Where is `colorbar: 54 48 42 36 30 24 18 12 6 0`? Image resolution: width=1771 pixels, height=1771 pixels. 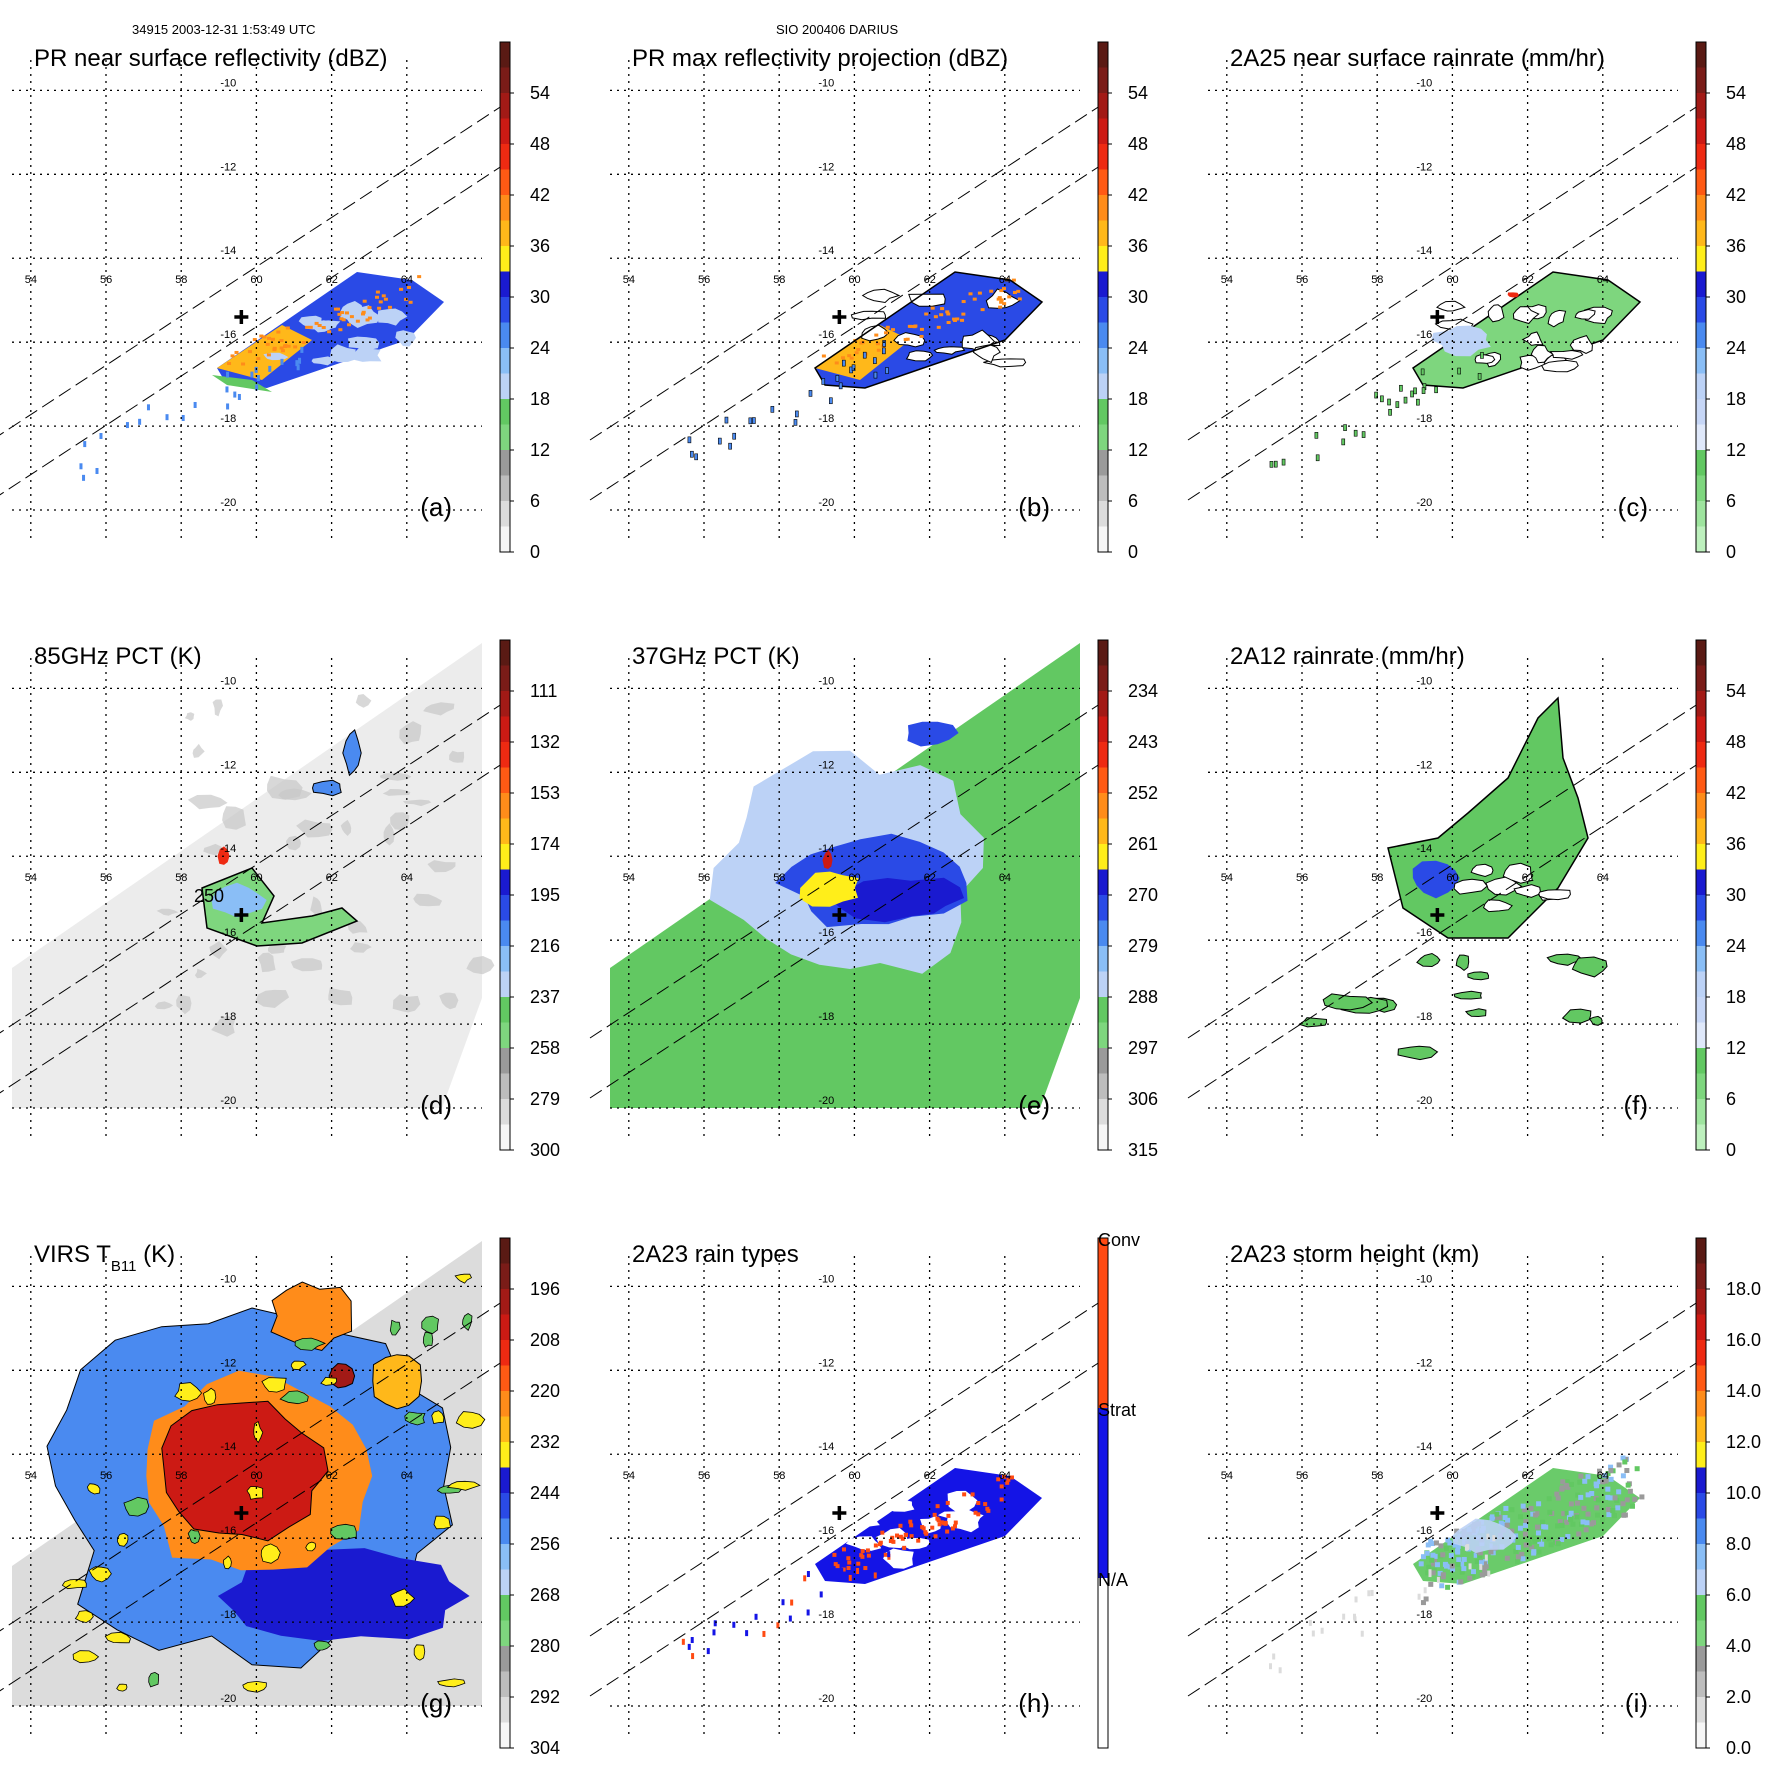 colorbar: 54 48 42 36 30 24 18 12 6 0 is located at coordinates (1122, 301).